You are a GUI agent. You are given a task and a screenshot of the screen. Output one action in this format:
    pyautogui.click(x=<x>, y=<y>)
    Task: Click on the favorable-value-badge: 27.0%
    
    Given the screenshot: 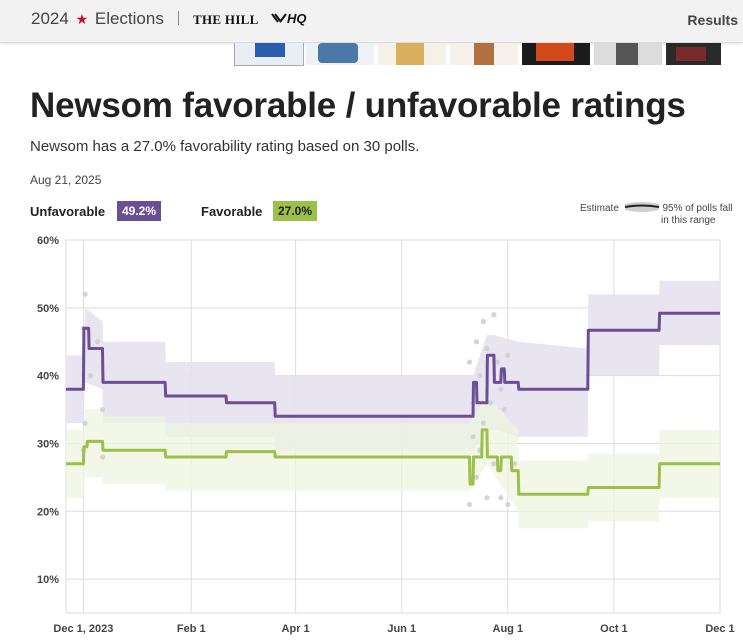 What is the action you would take?
    pyautogui.click(x=295, y=211)
    